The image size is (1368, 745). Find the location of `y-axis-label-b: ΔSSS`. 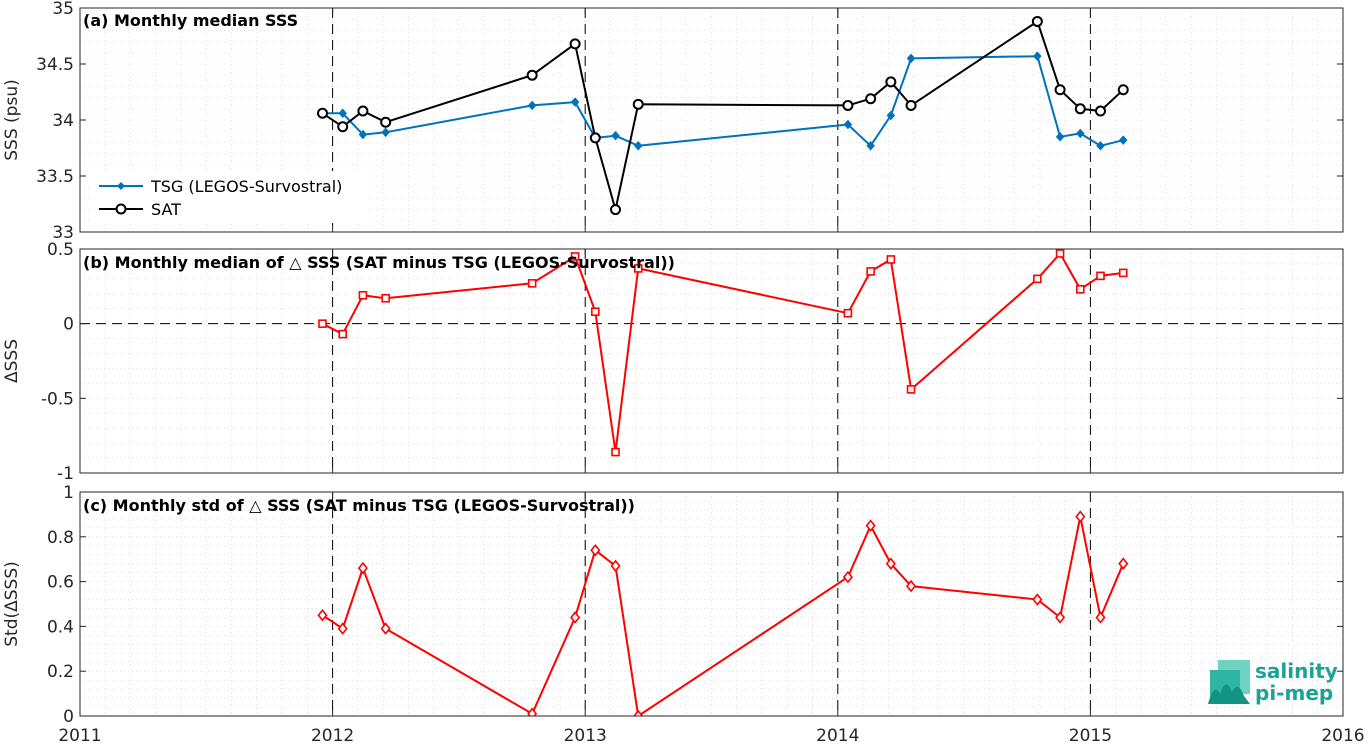

y-axis-label-b: ΔSSS is located at coordinates (12, 361).